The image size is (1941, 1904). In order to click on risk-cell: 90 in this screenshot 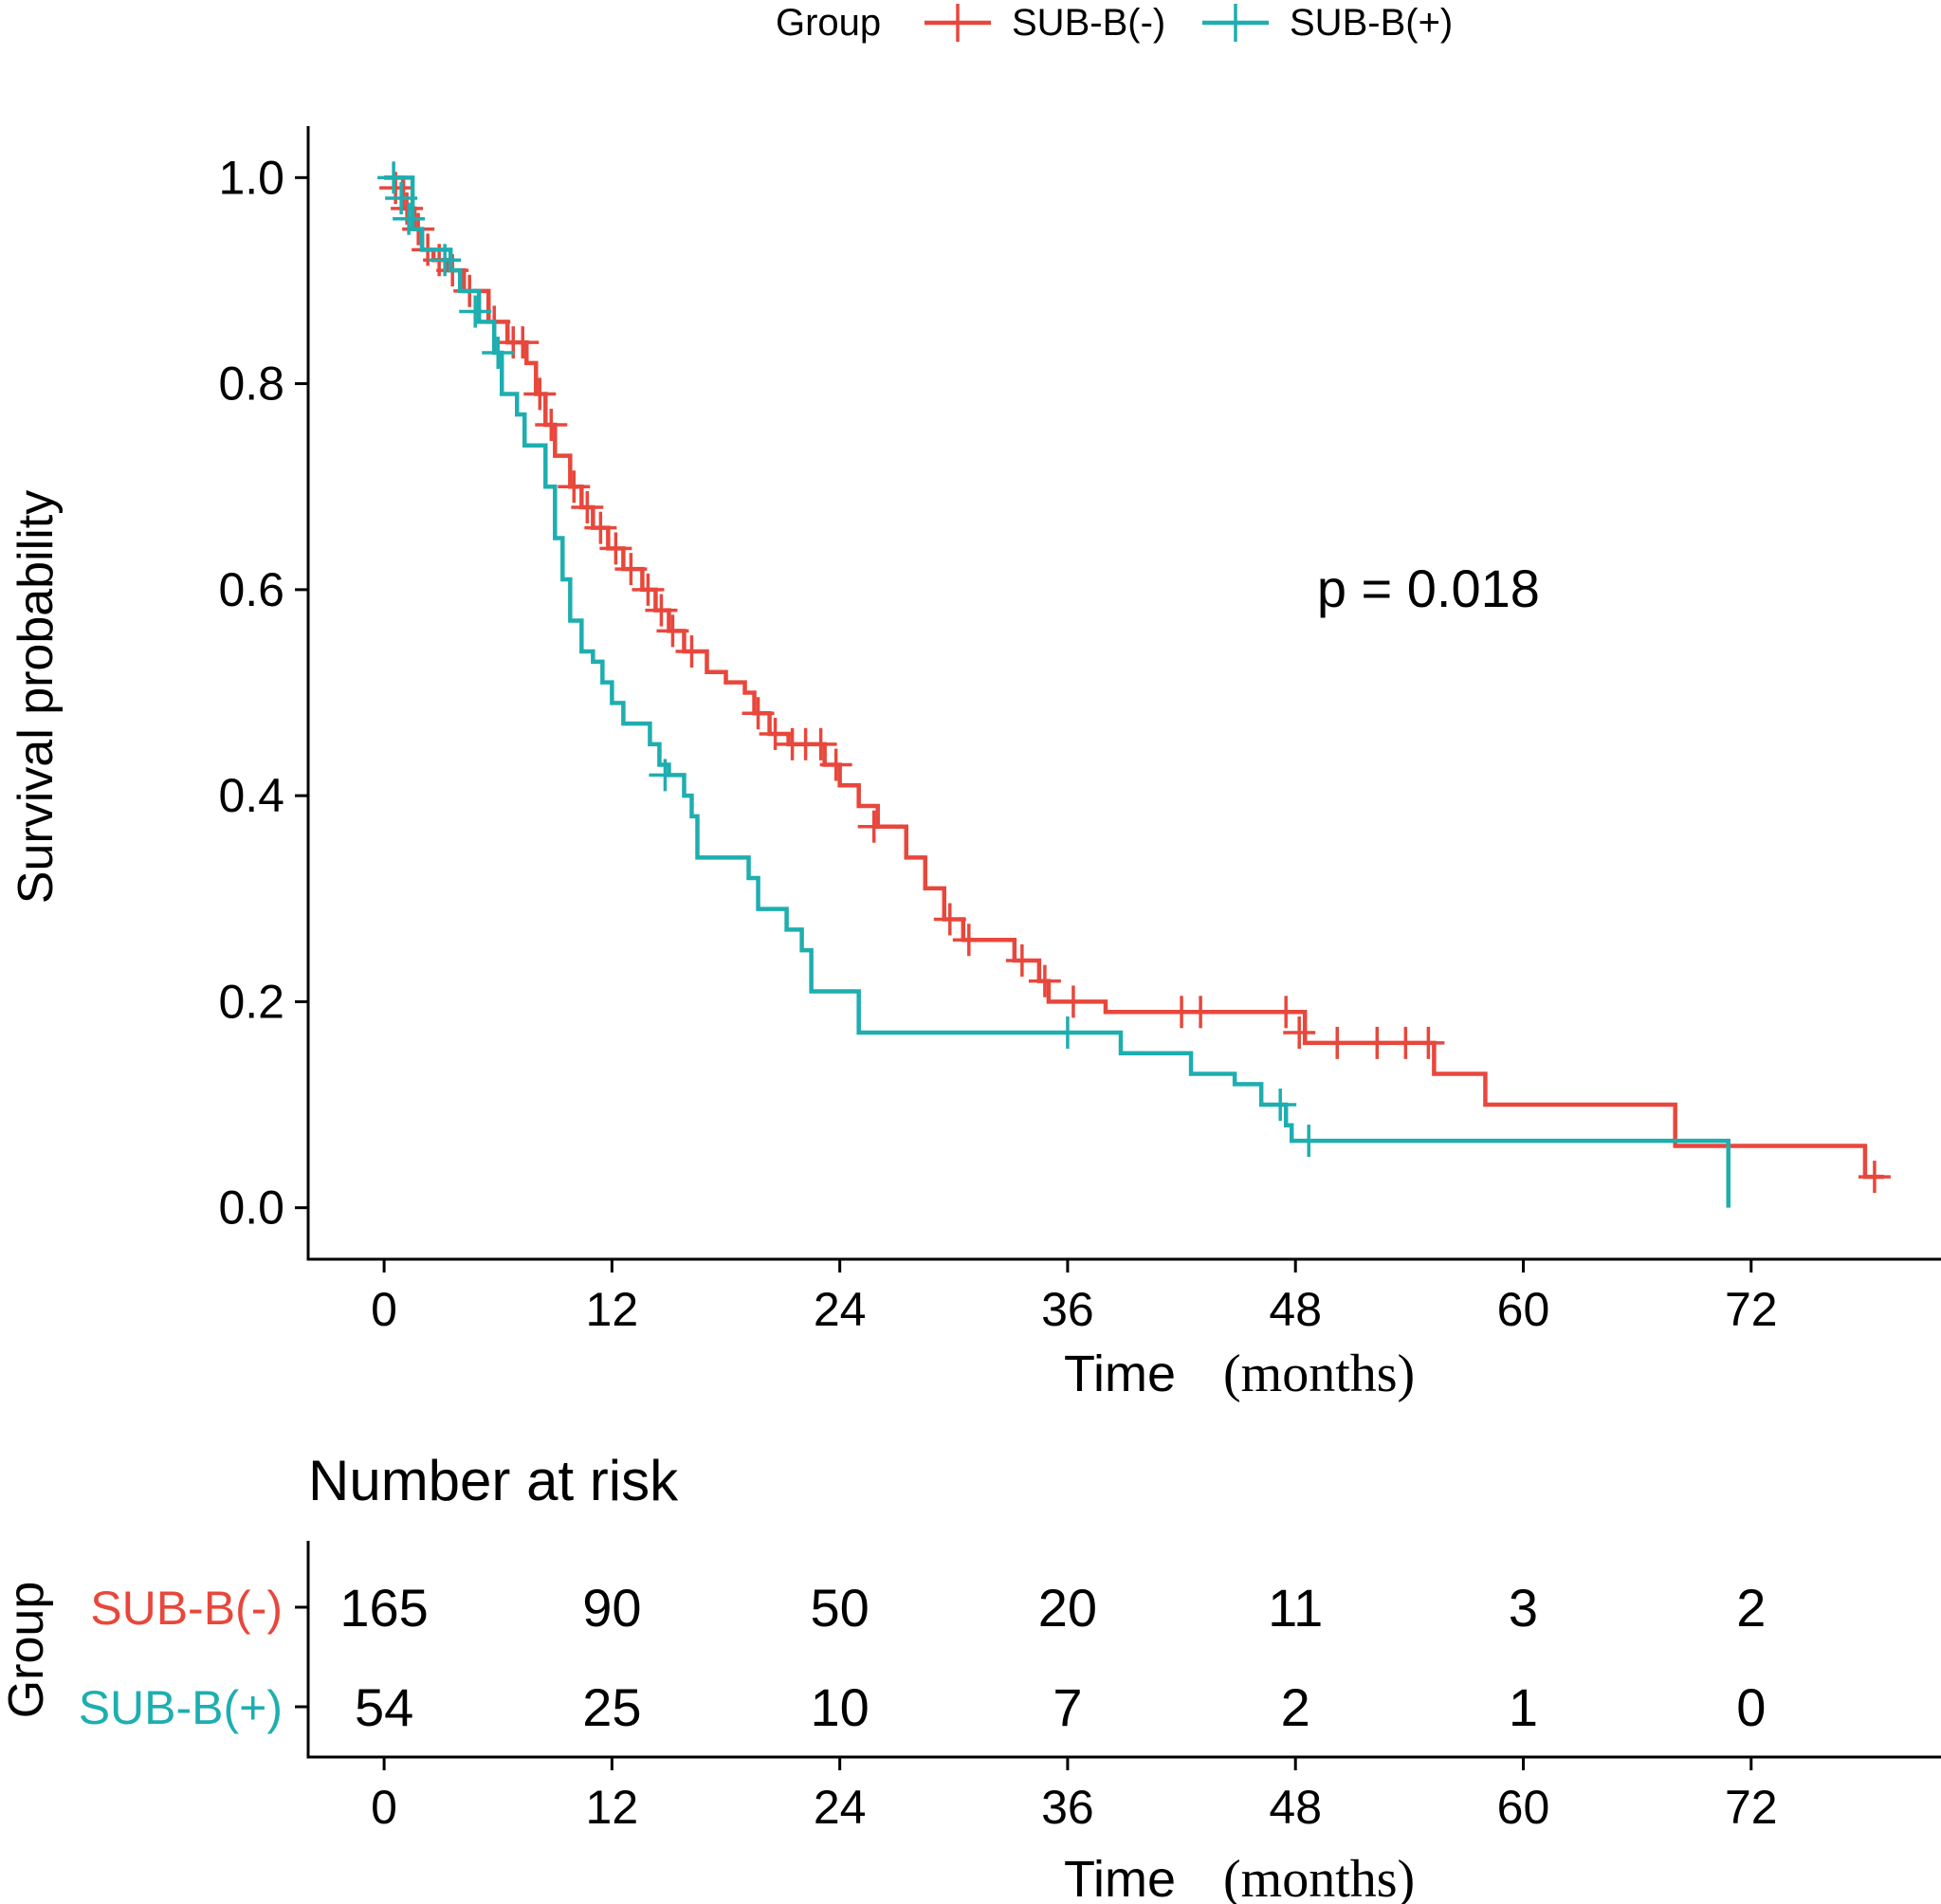, I will do `click(611, 1608)`.